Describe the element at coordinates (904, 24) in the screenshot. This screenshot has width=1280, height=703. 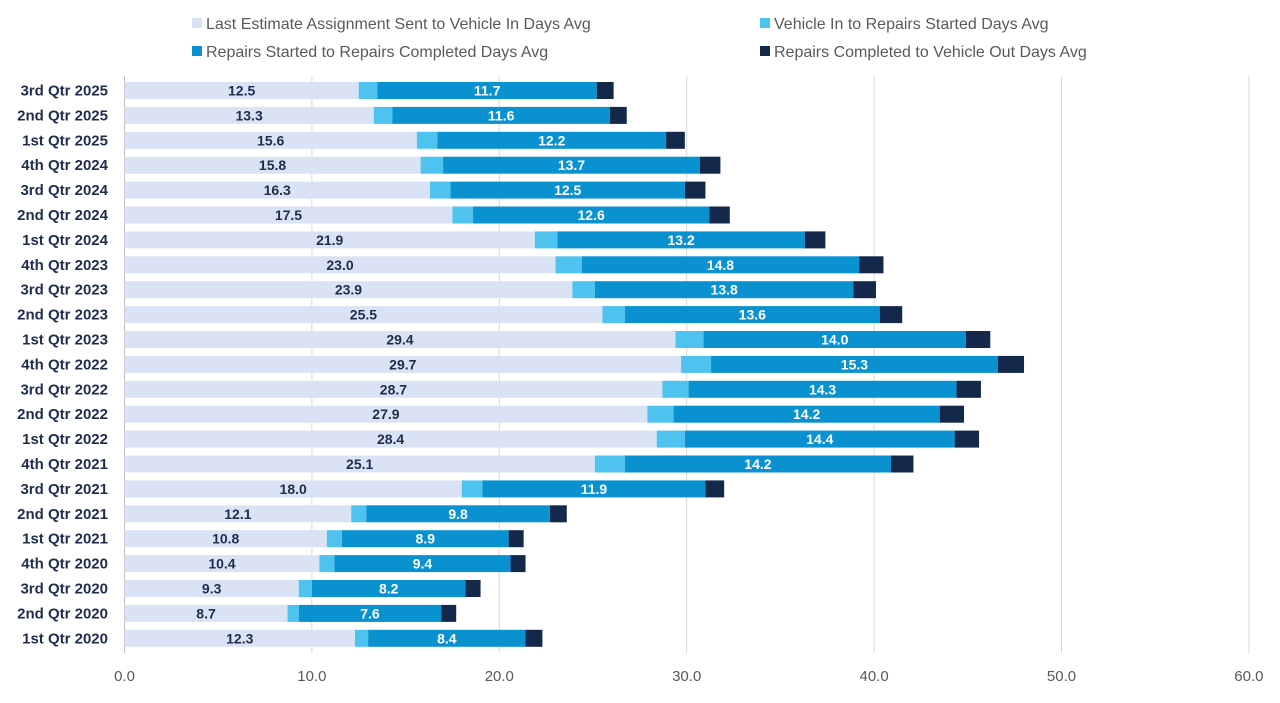
I see `legend-item-vehicle-in-to-repairs-started: Vehicle In to Repairs Started Days Avg` at that location.